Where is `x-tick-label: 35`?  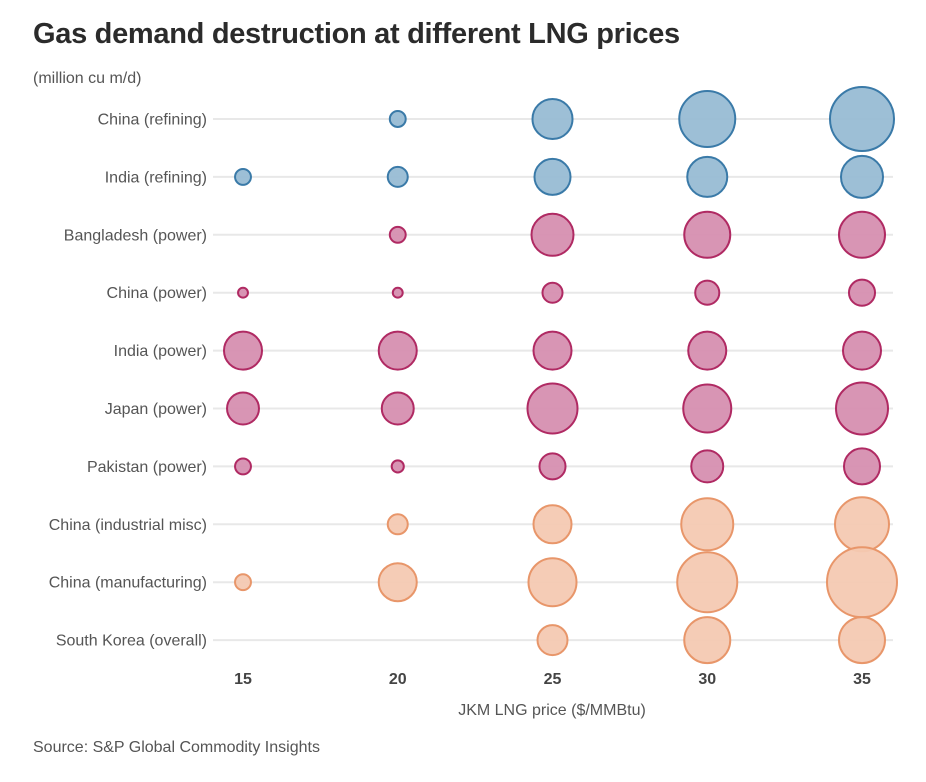 x-tick-label: 35 is located at coordinates (862, 679).